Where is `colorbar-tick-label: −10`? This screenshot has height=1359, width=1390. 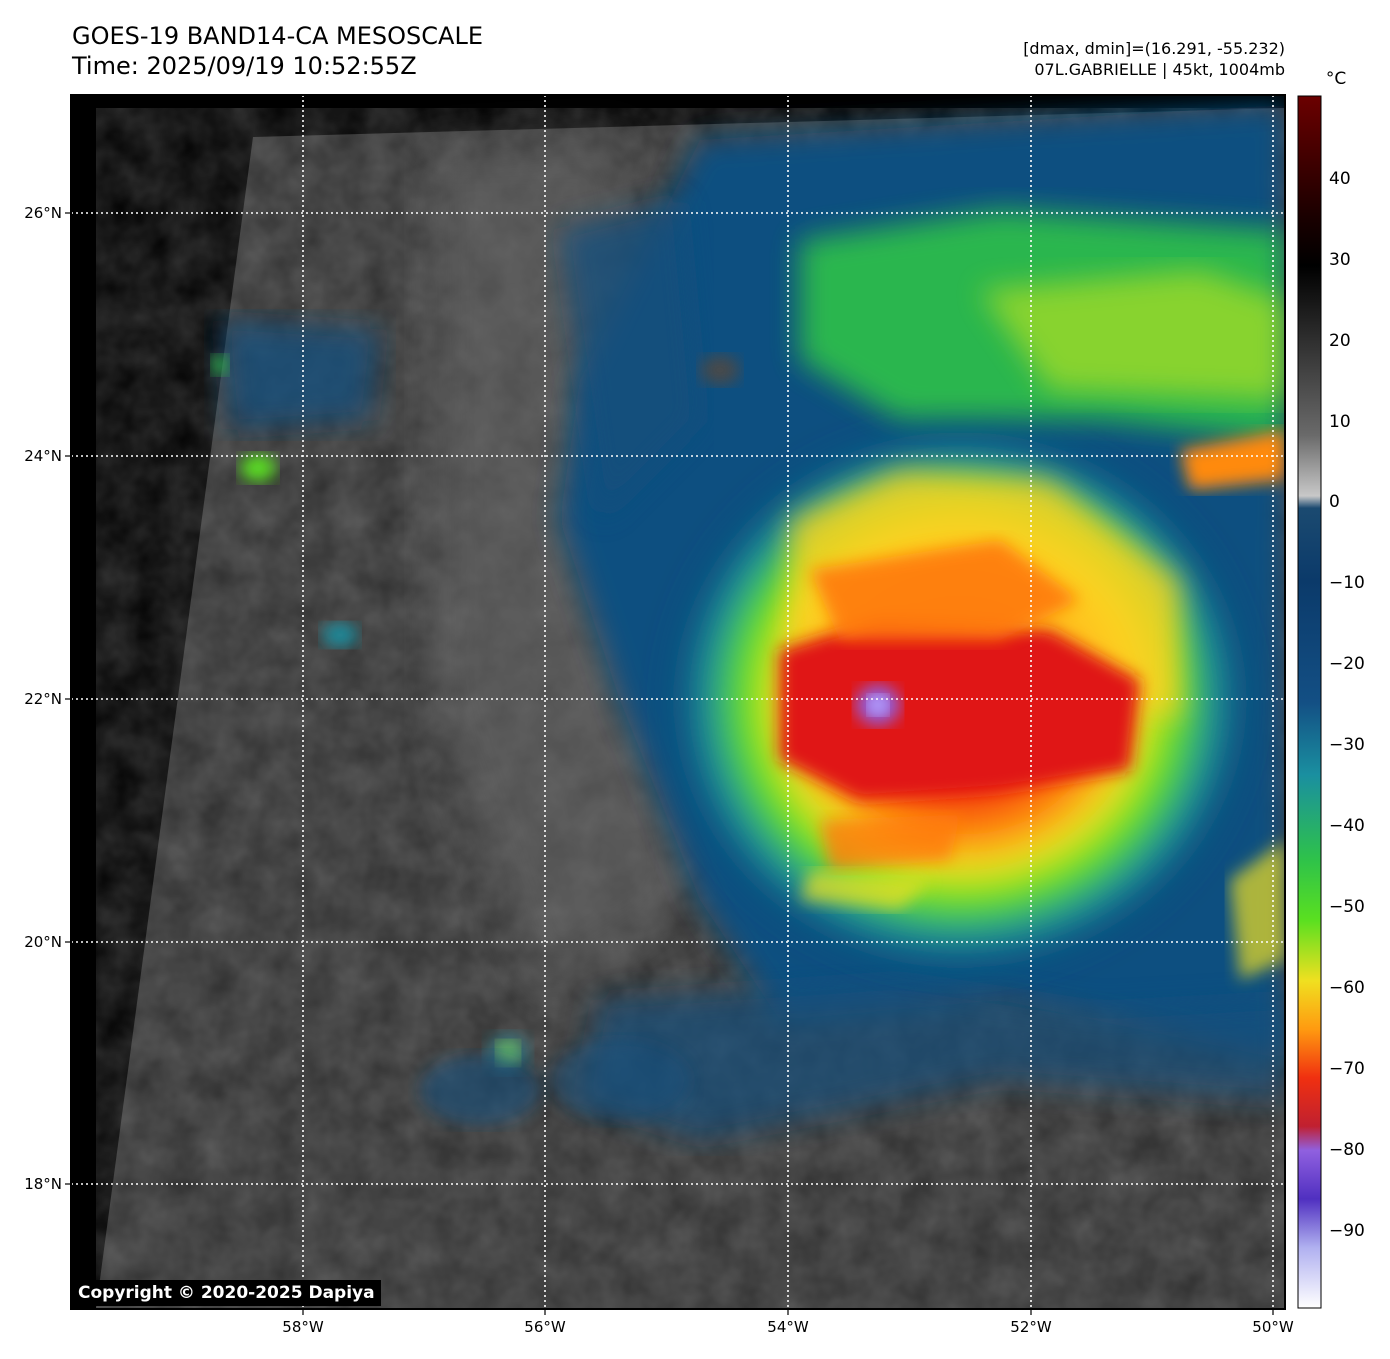
colorbar-tick-label: −10 is located at coordinates (1347, 583).